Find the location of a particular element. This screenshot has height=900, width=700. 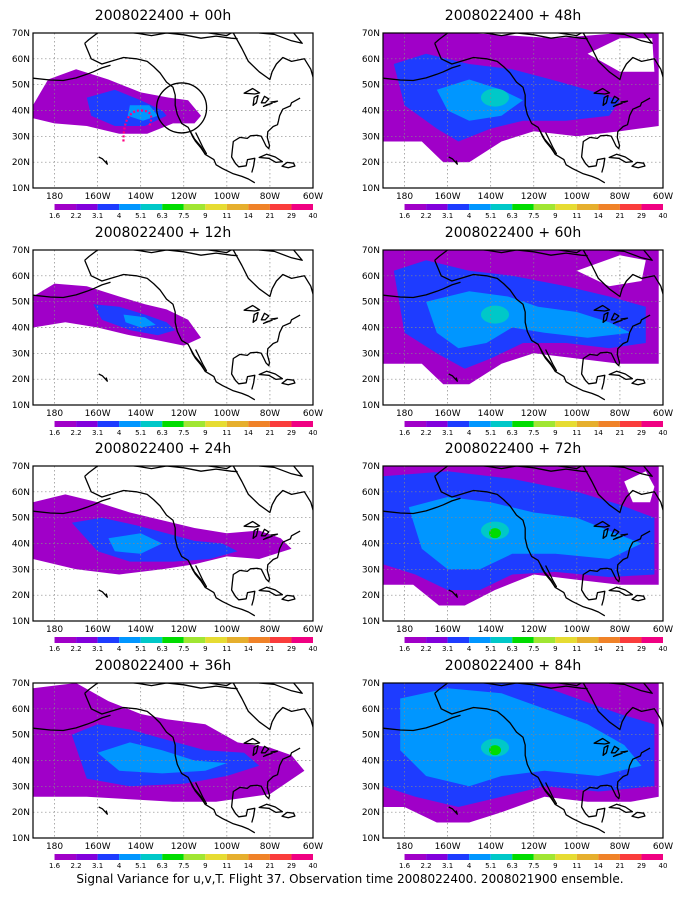

panel-title: 2008022400 + 48h is located at coordinates (513, 16).